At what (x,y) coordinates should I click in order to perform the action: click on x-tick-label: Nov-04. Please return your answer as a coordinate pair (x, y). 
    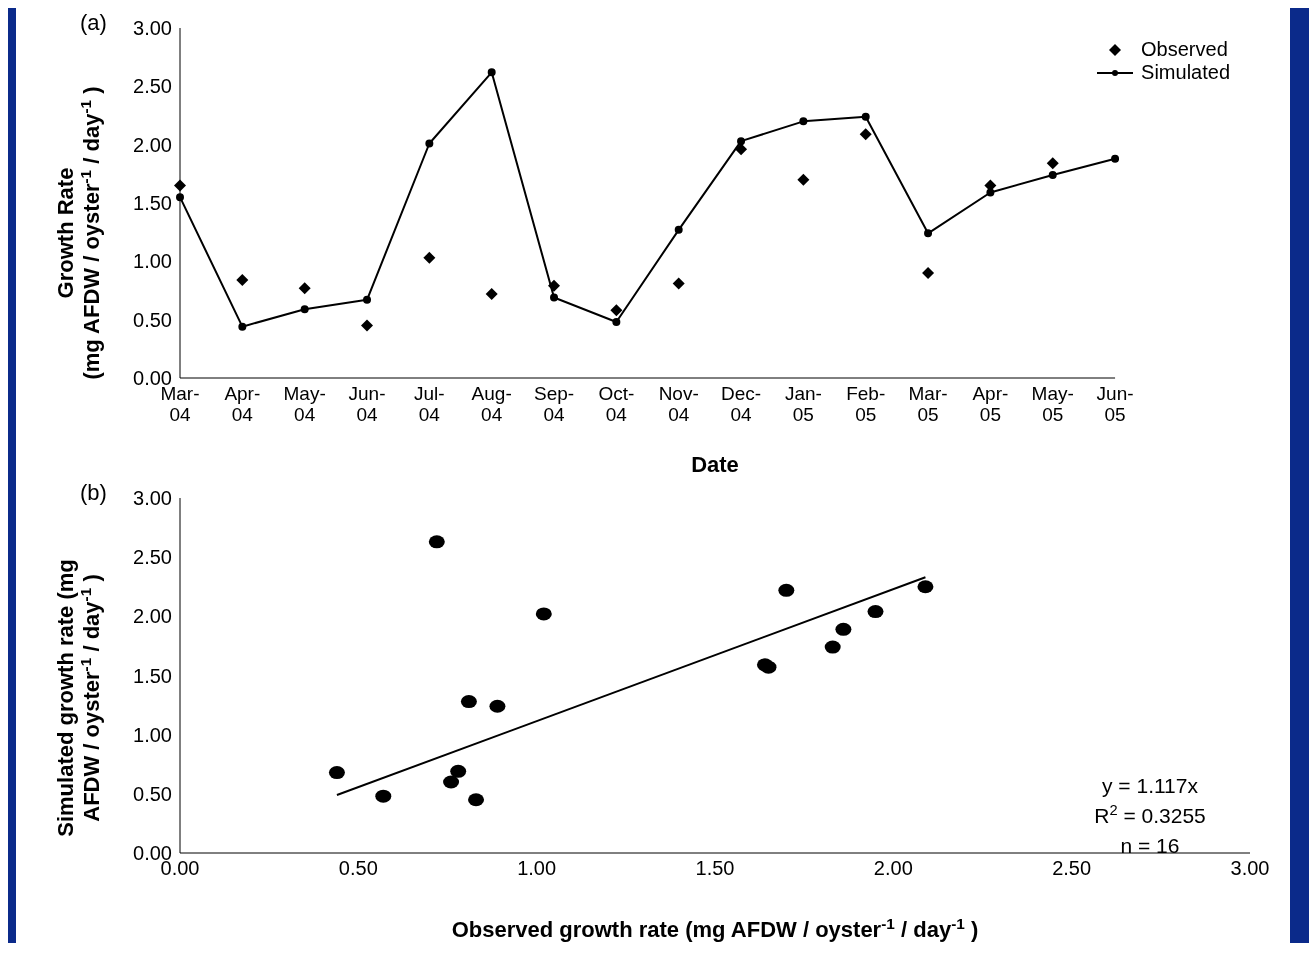
    Looking at the image, I should click on (678, 404).